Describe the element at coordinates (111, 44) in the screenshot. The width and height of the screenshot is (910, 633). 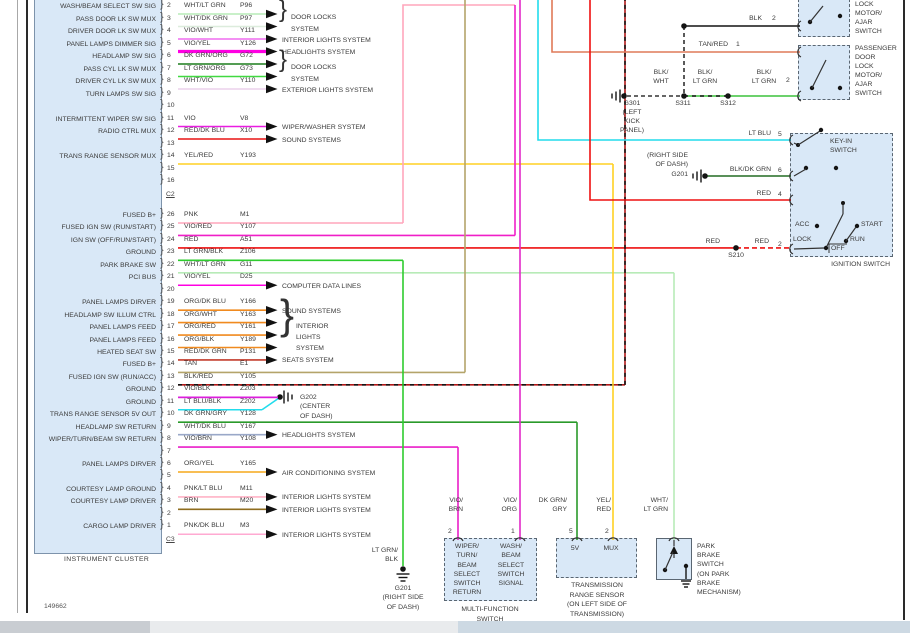
I see `signal-label: PANEL LAMPS DIMMER SIG` at that location.